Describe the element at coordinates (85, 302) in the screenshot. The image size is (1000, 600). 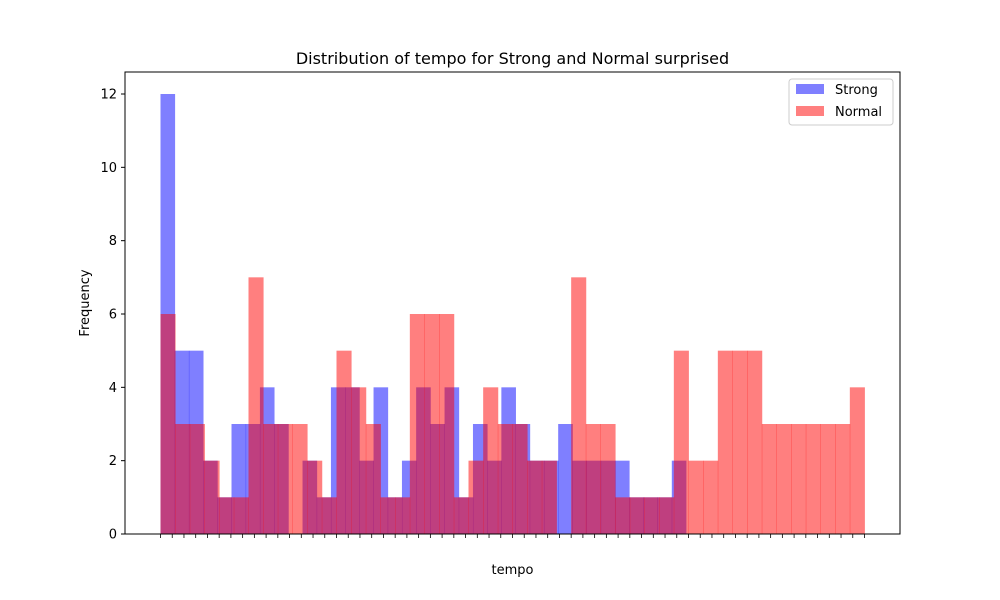
I see `y-axis-label: Frequency` at that location.